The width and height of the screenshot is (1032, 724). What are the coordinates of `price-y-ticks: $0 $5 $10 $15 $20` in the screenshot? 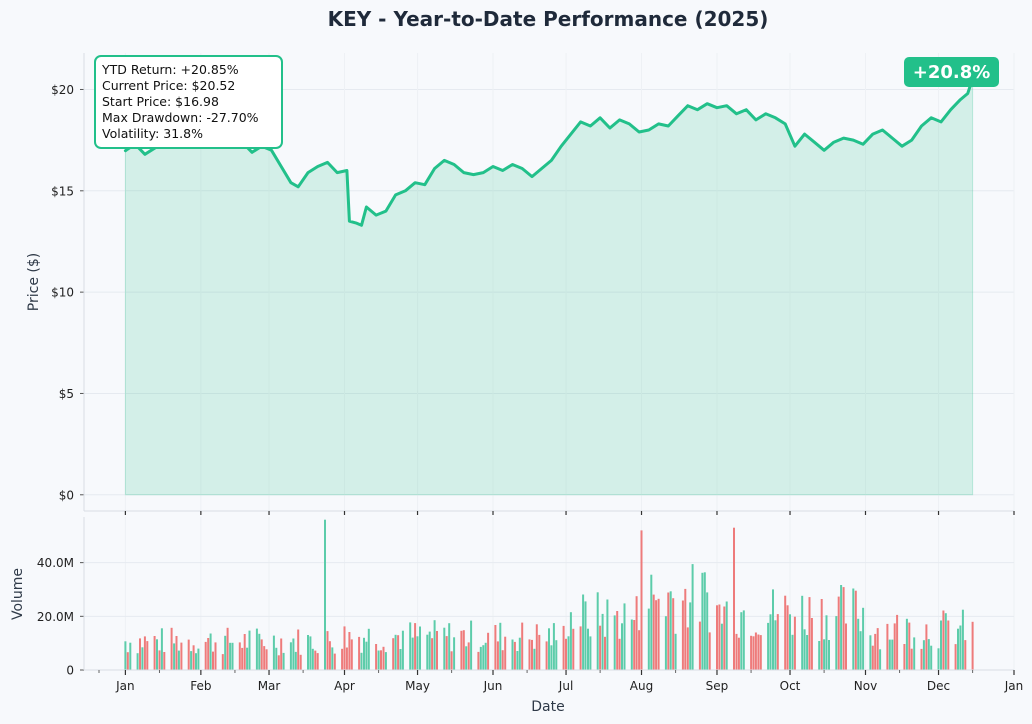 It's located at (67, 292).